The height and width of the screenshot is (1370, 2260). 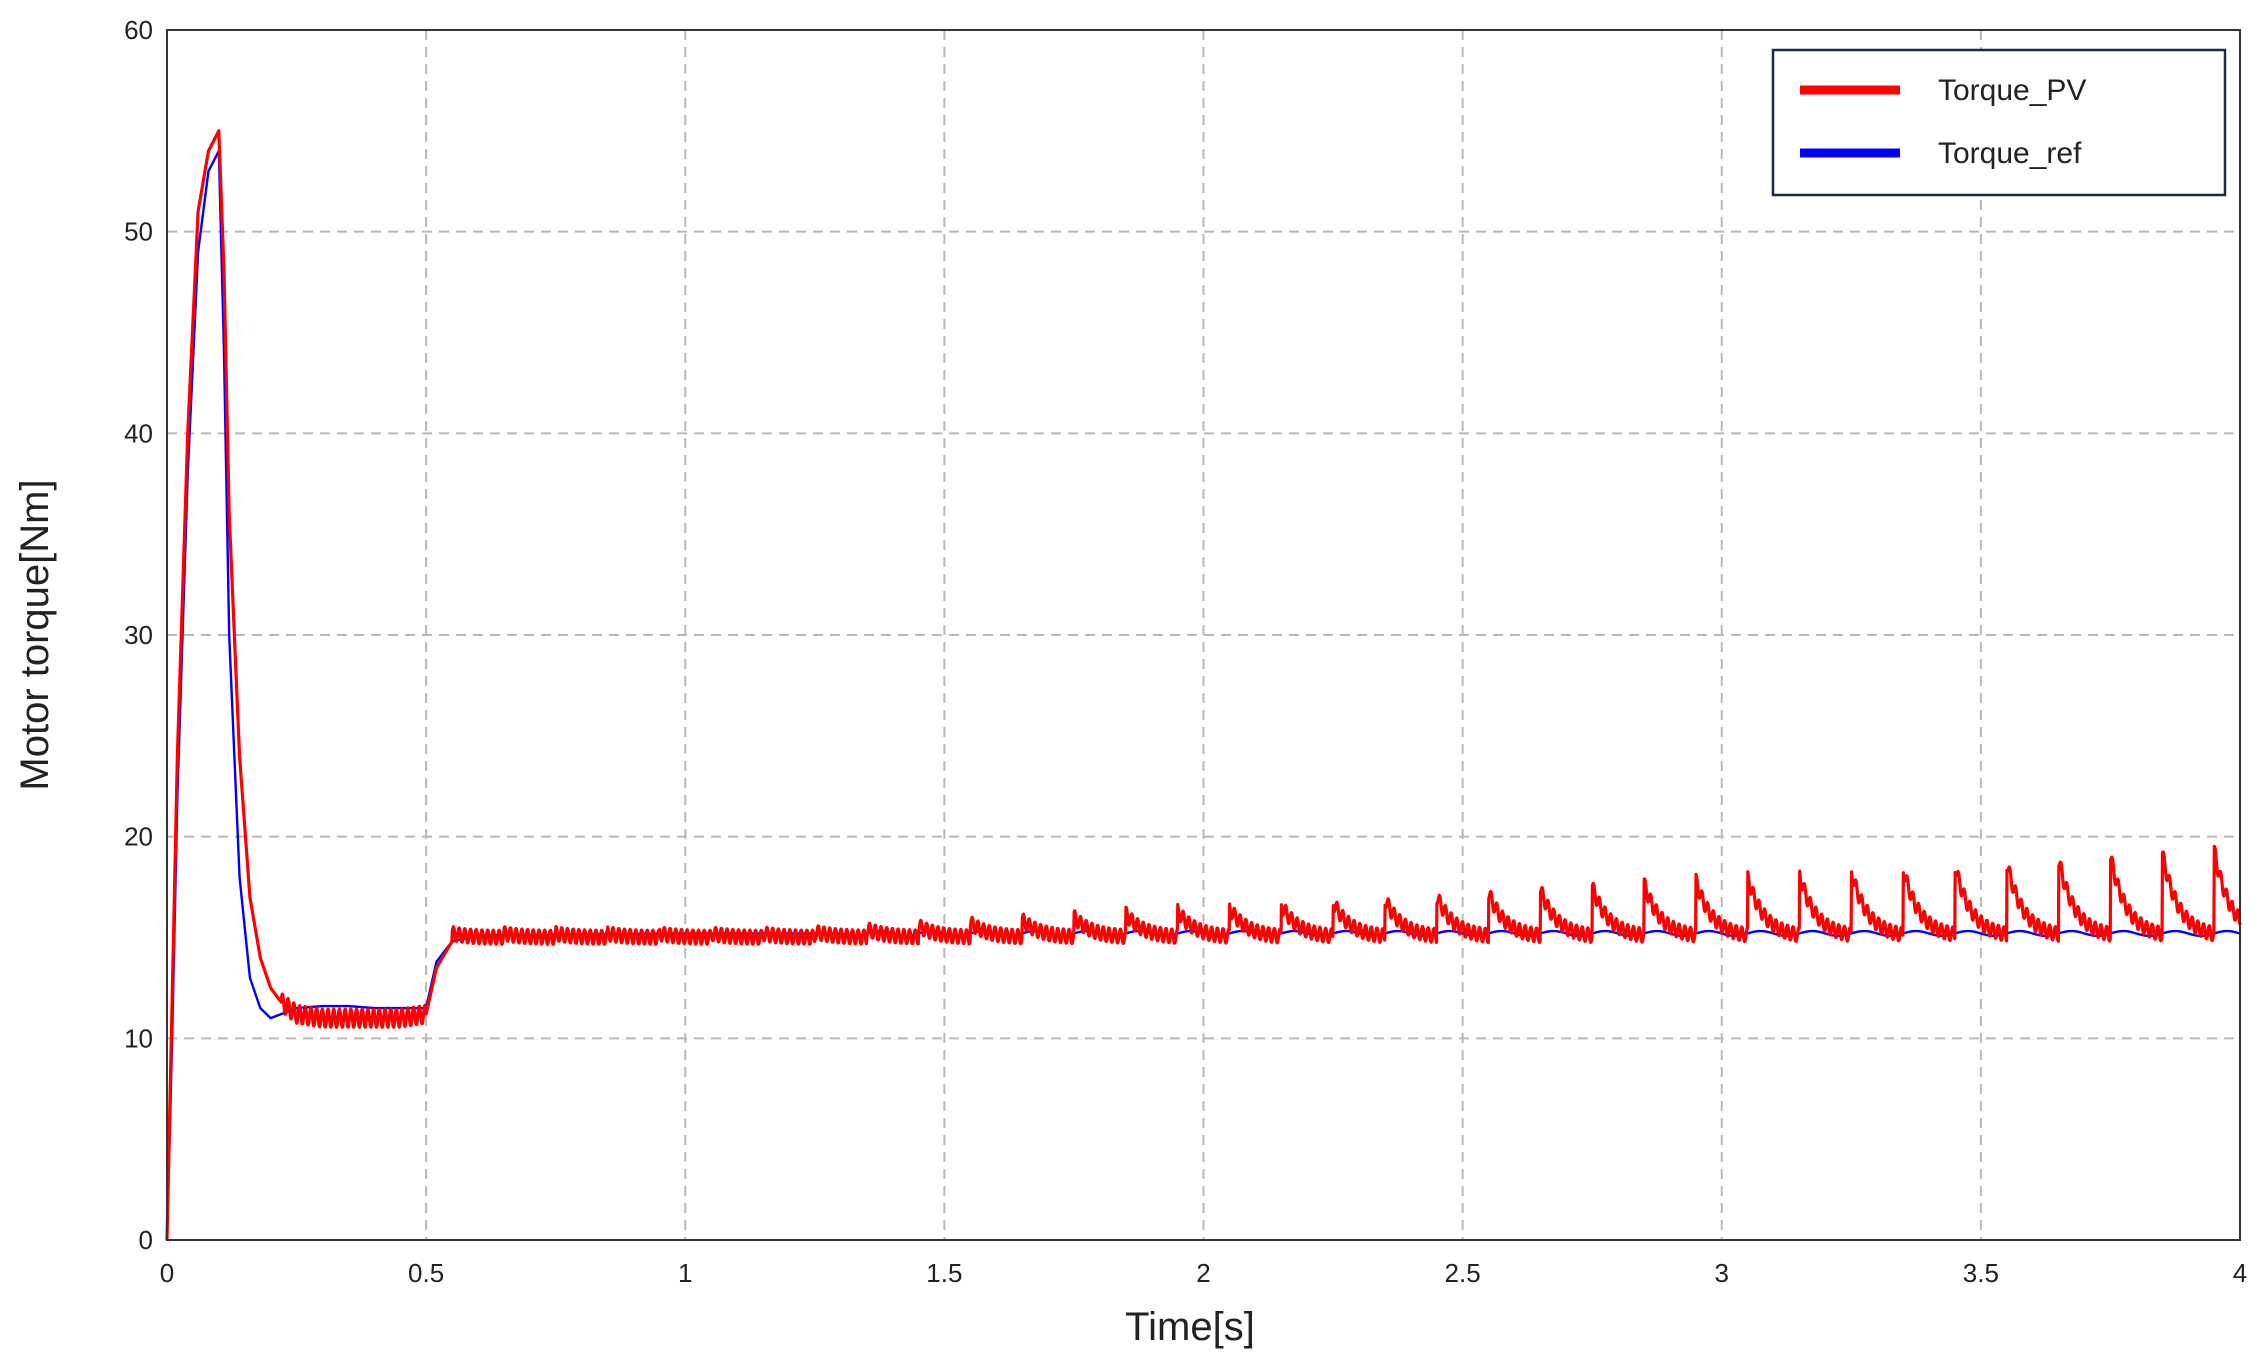 What do you see at coordinates (2010, 153) in the screenshot?
I see `legend-label-torque-ref: Torque_ref` at bounding box center [2010, 153].